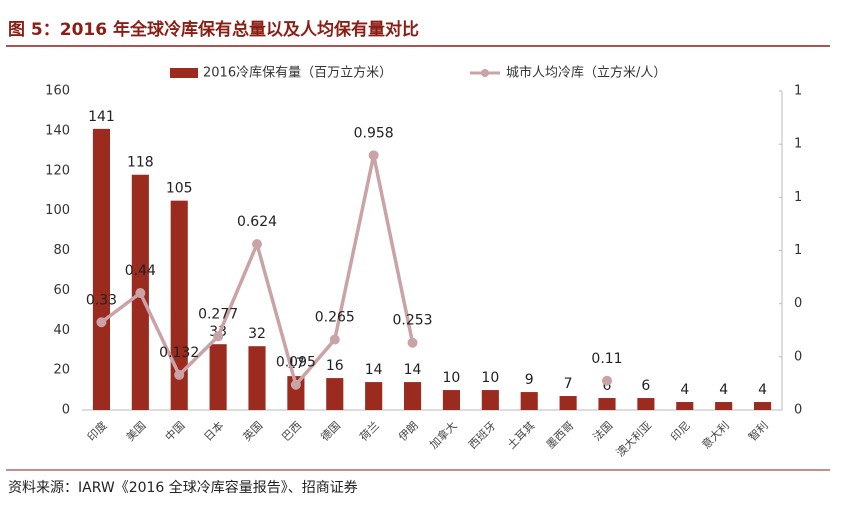 This screenshot has height=518, width=843. What do you see at coordinates (218, 314) in the screenshot?
I see `line-value-label: 0.277` at bounding box center [218, 314].